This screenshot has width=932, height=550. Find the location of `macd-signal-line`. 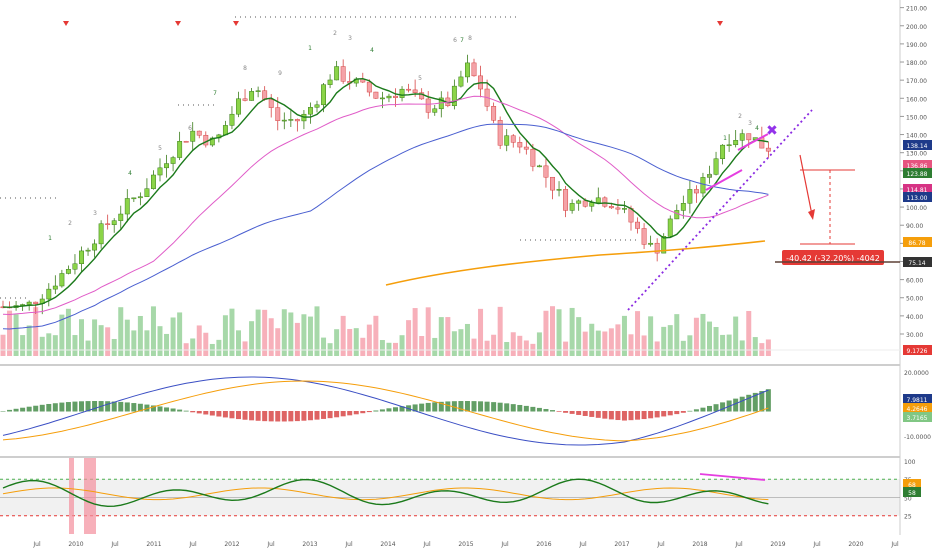

macd-signal-line is located at coordinates (385, 411).